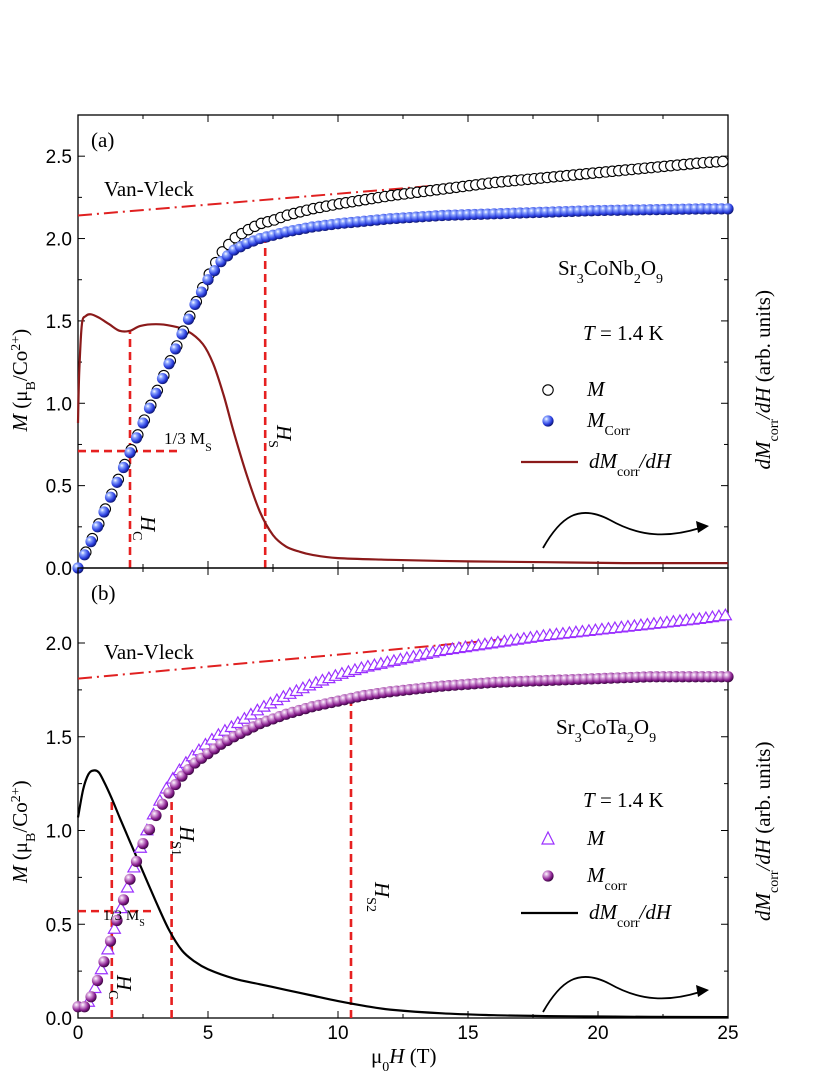 The width and height of the screenshot is (830, 1075). Describe the element at coordinates (727, 1033) in the screenshot. I see `x-tick-label: 25` at that location.